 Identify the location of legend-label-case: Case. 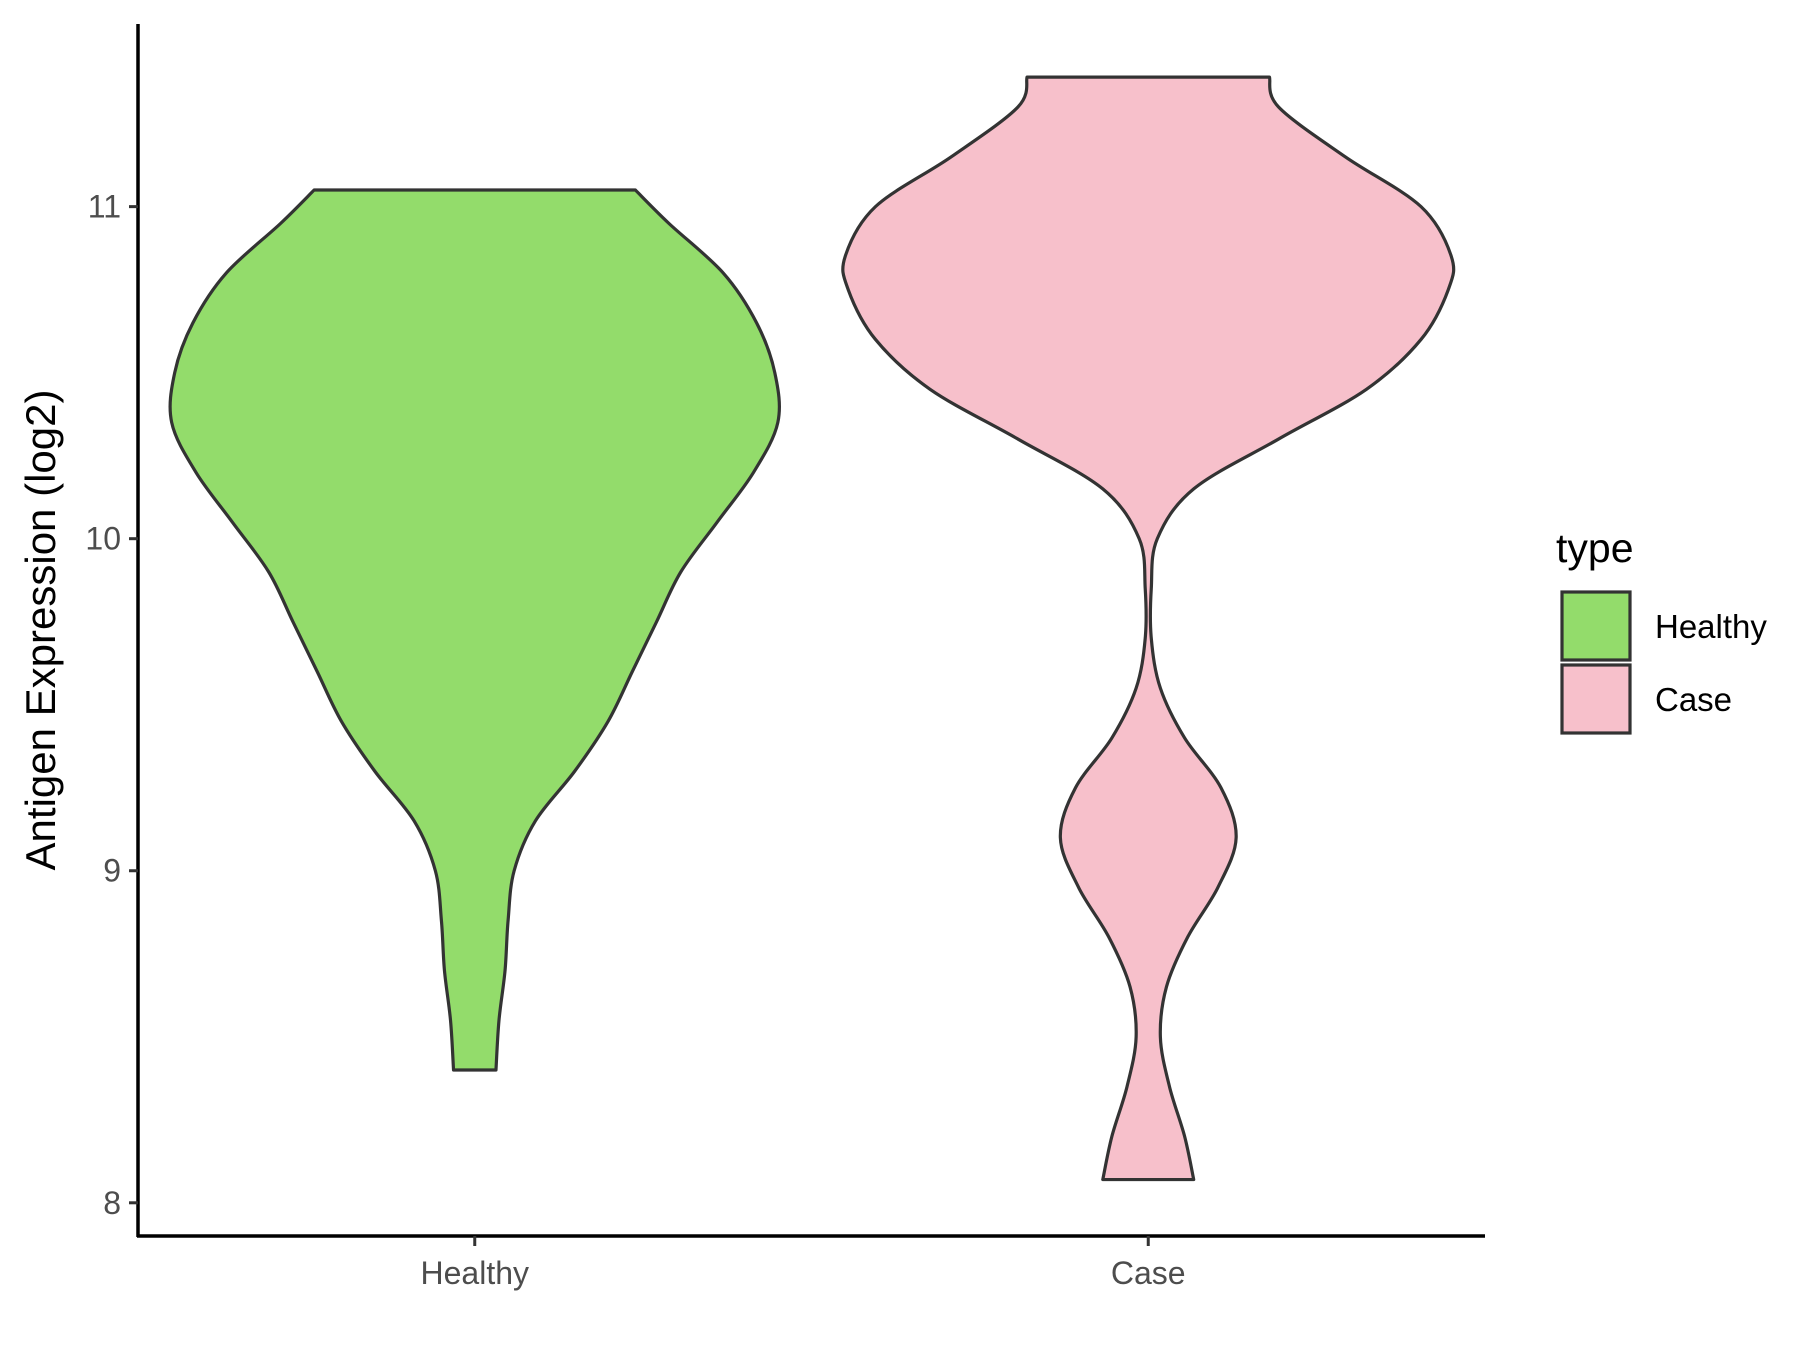
(1693, 699).